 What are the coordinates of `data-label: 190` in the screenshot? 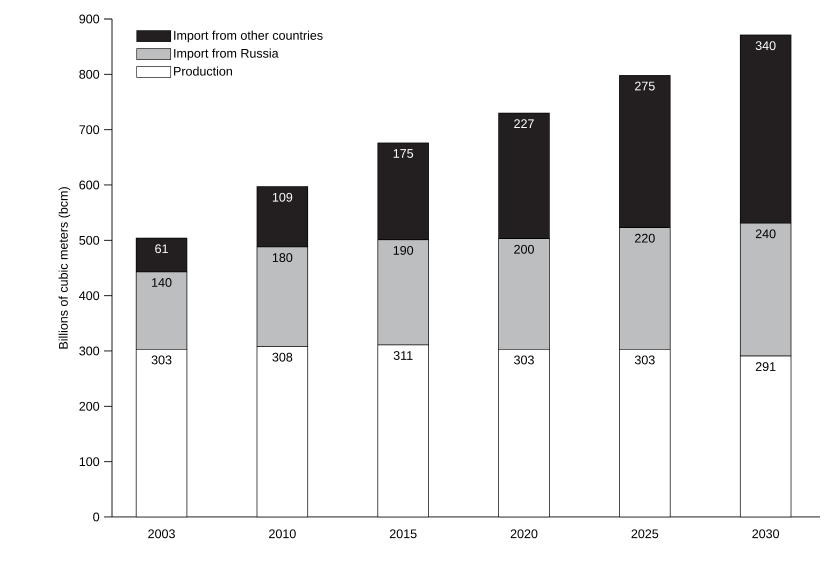 It's located at (404, 250).